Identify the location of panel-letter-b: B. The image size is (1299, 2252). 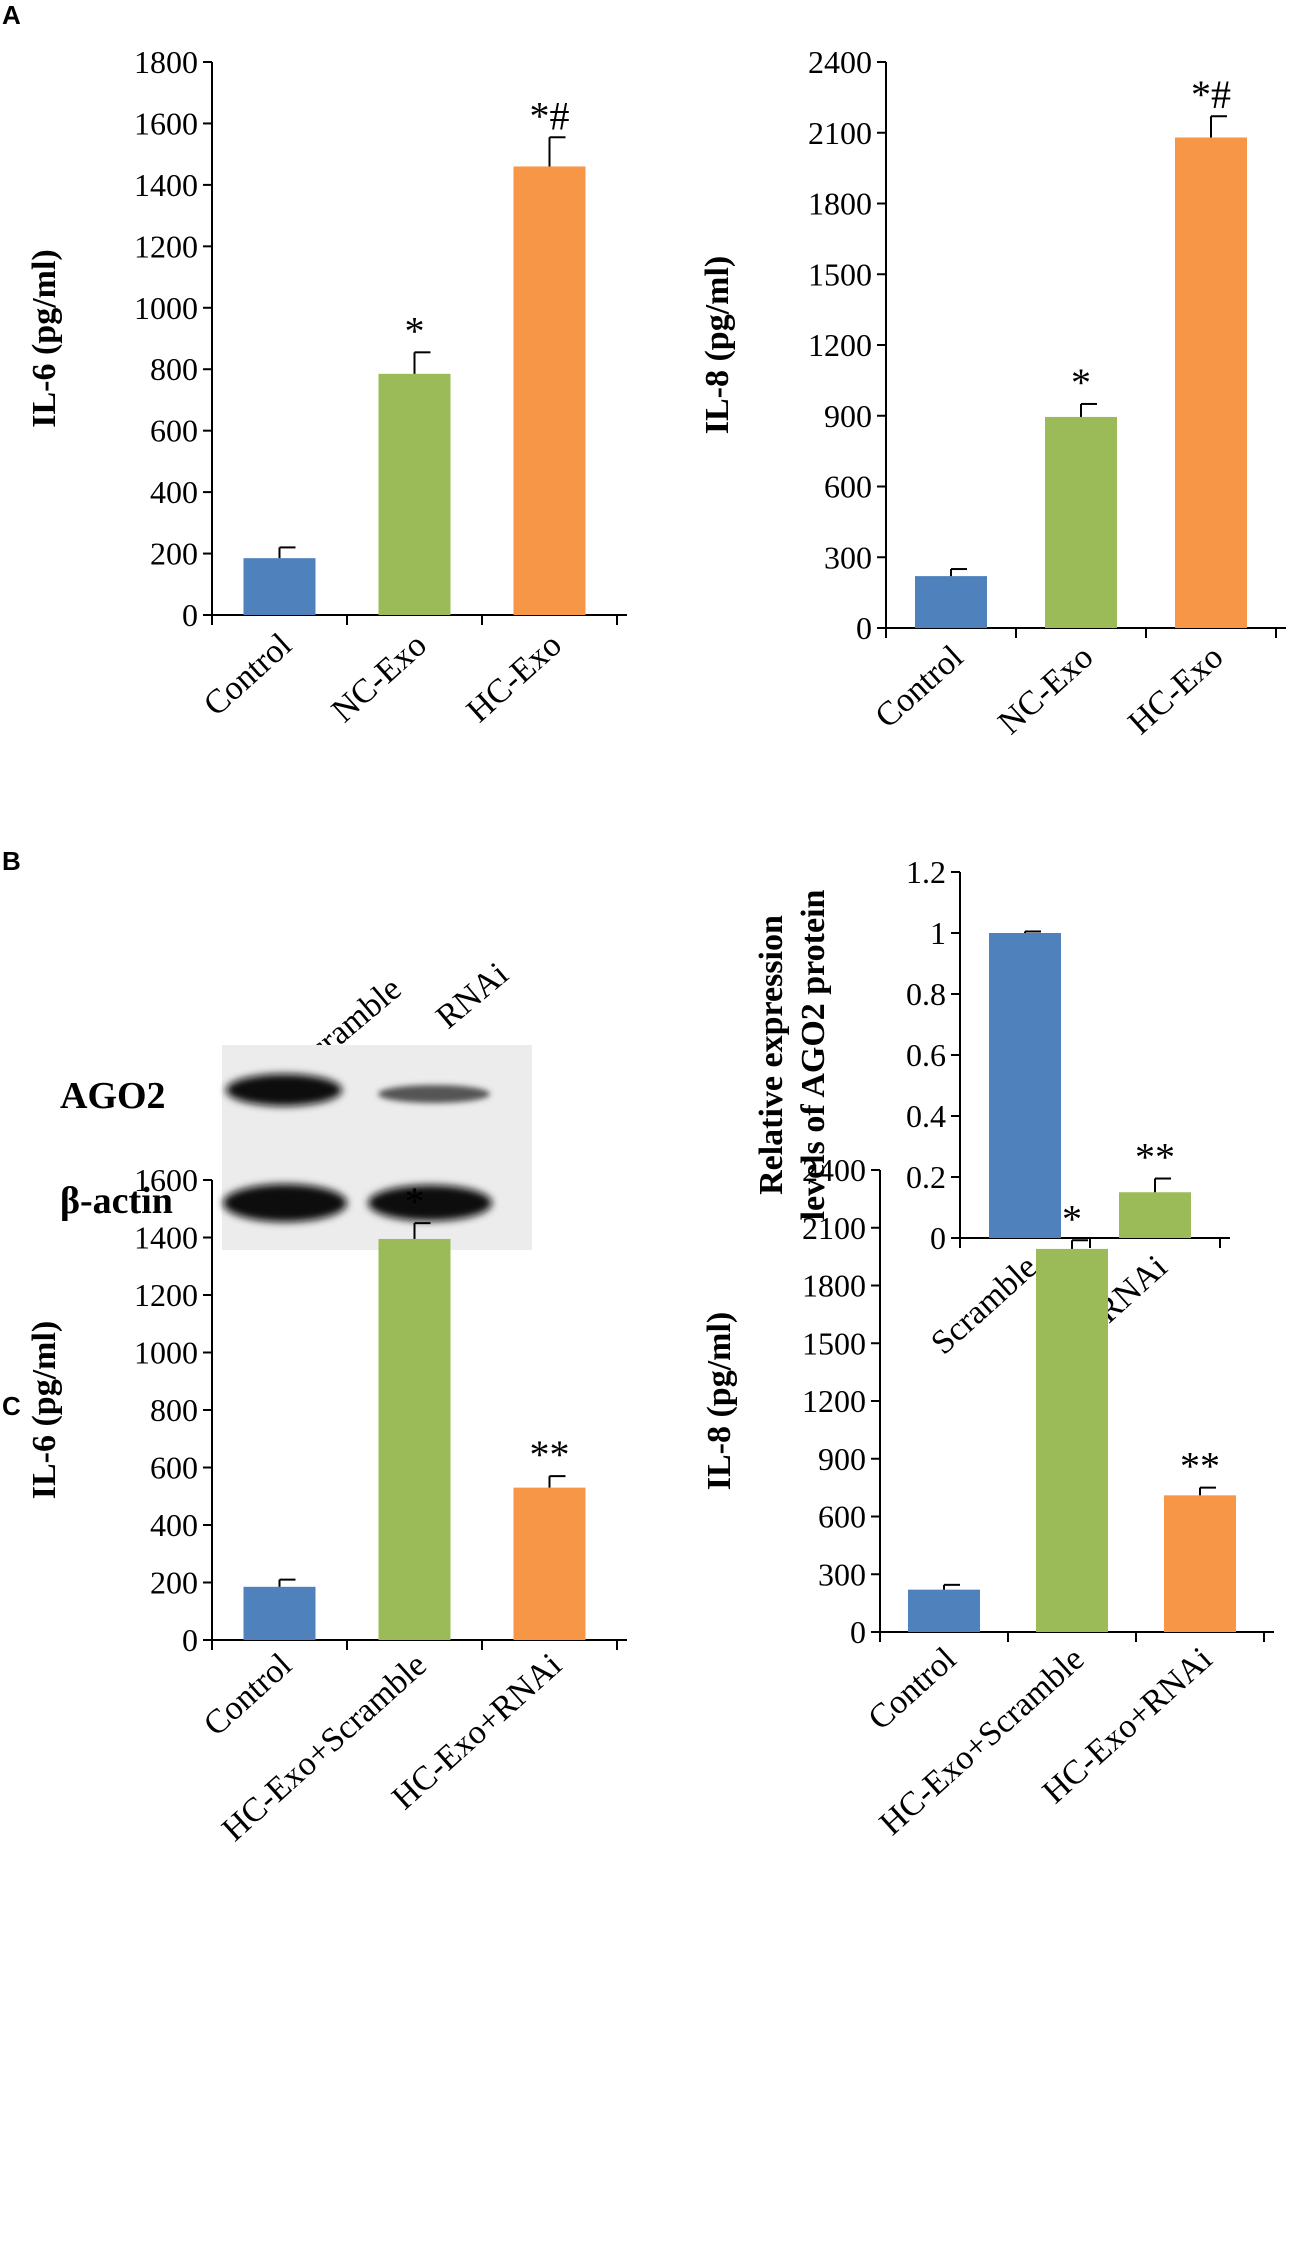
(11, 861).